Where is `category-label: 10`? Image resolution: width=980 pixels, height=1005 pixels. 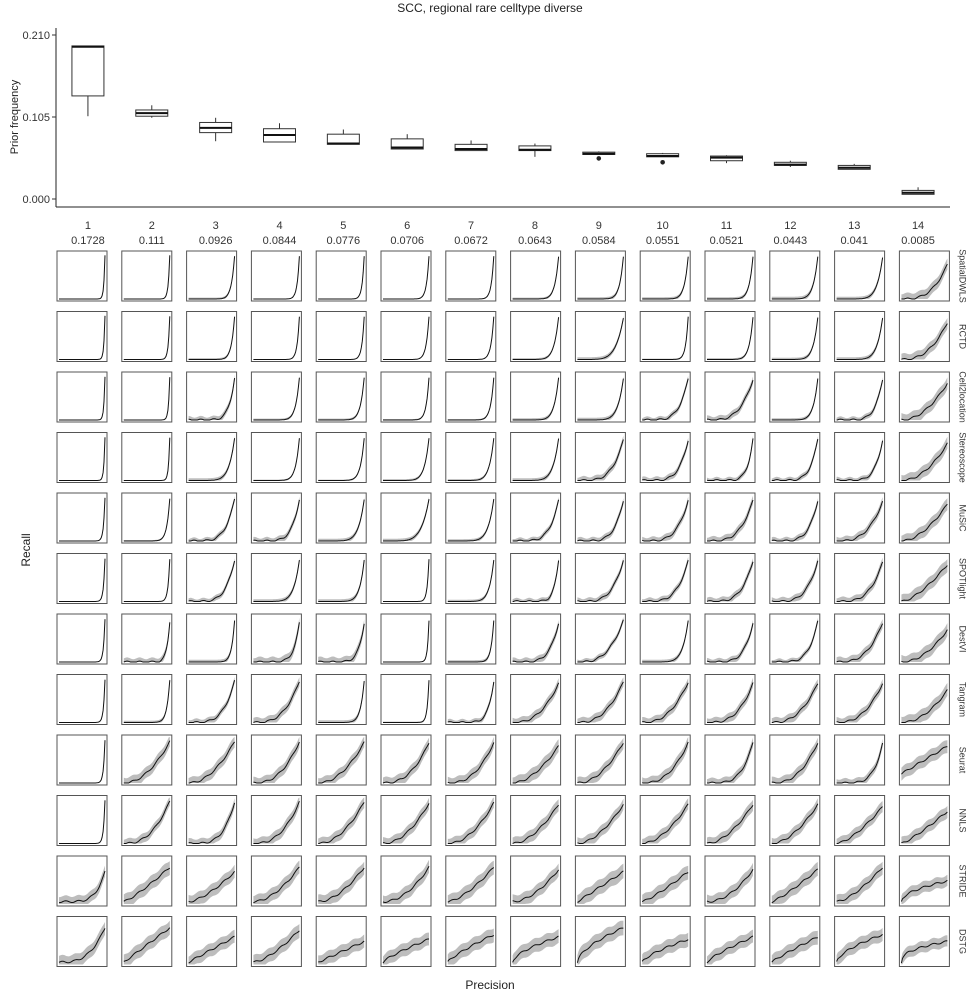 category-label: 10 is located at coordinates (663, 226).